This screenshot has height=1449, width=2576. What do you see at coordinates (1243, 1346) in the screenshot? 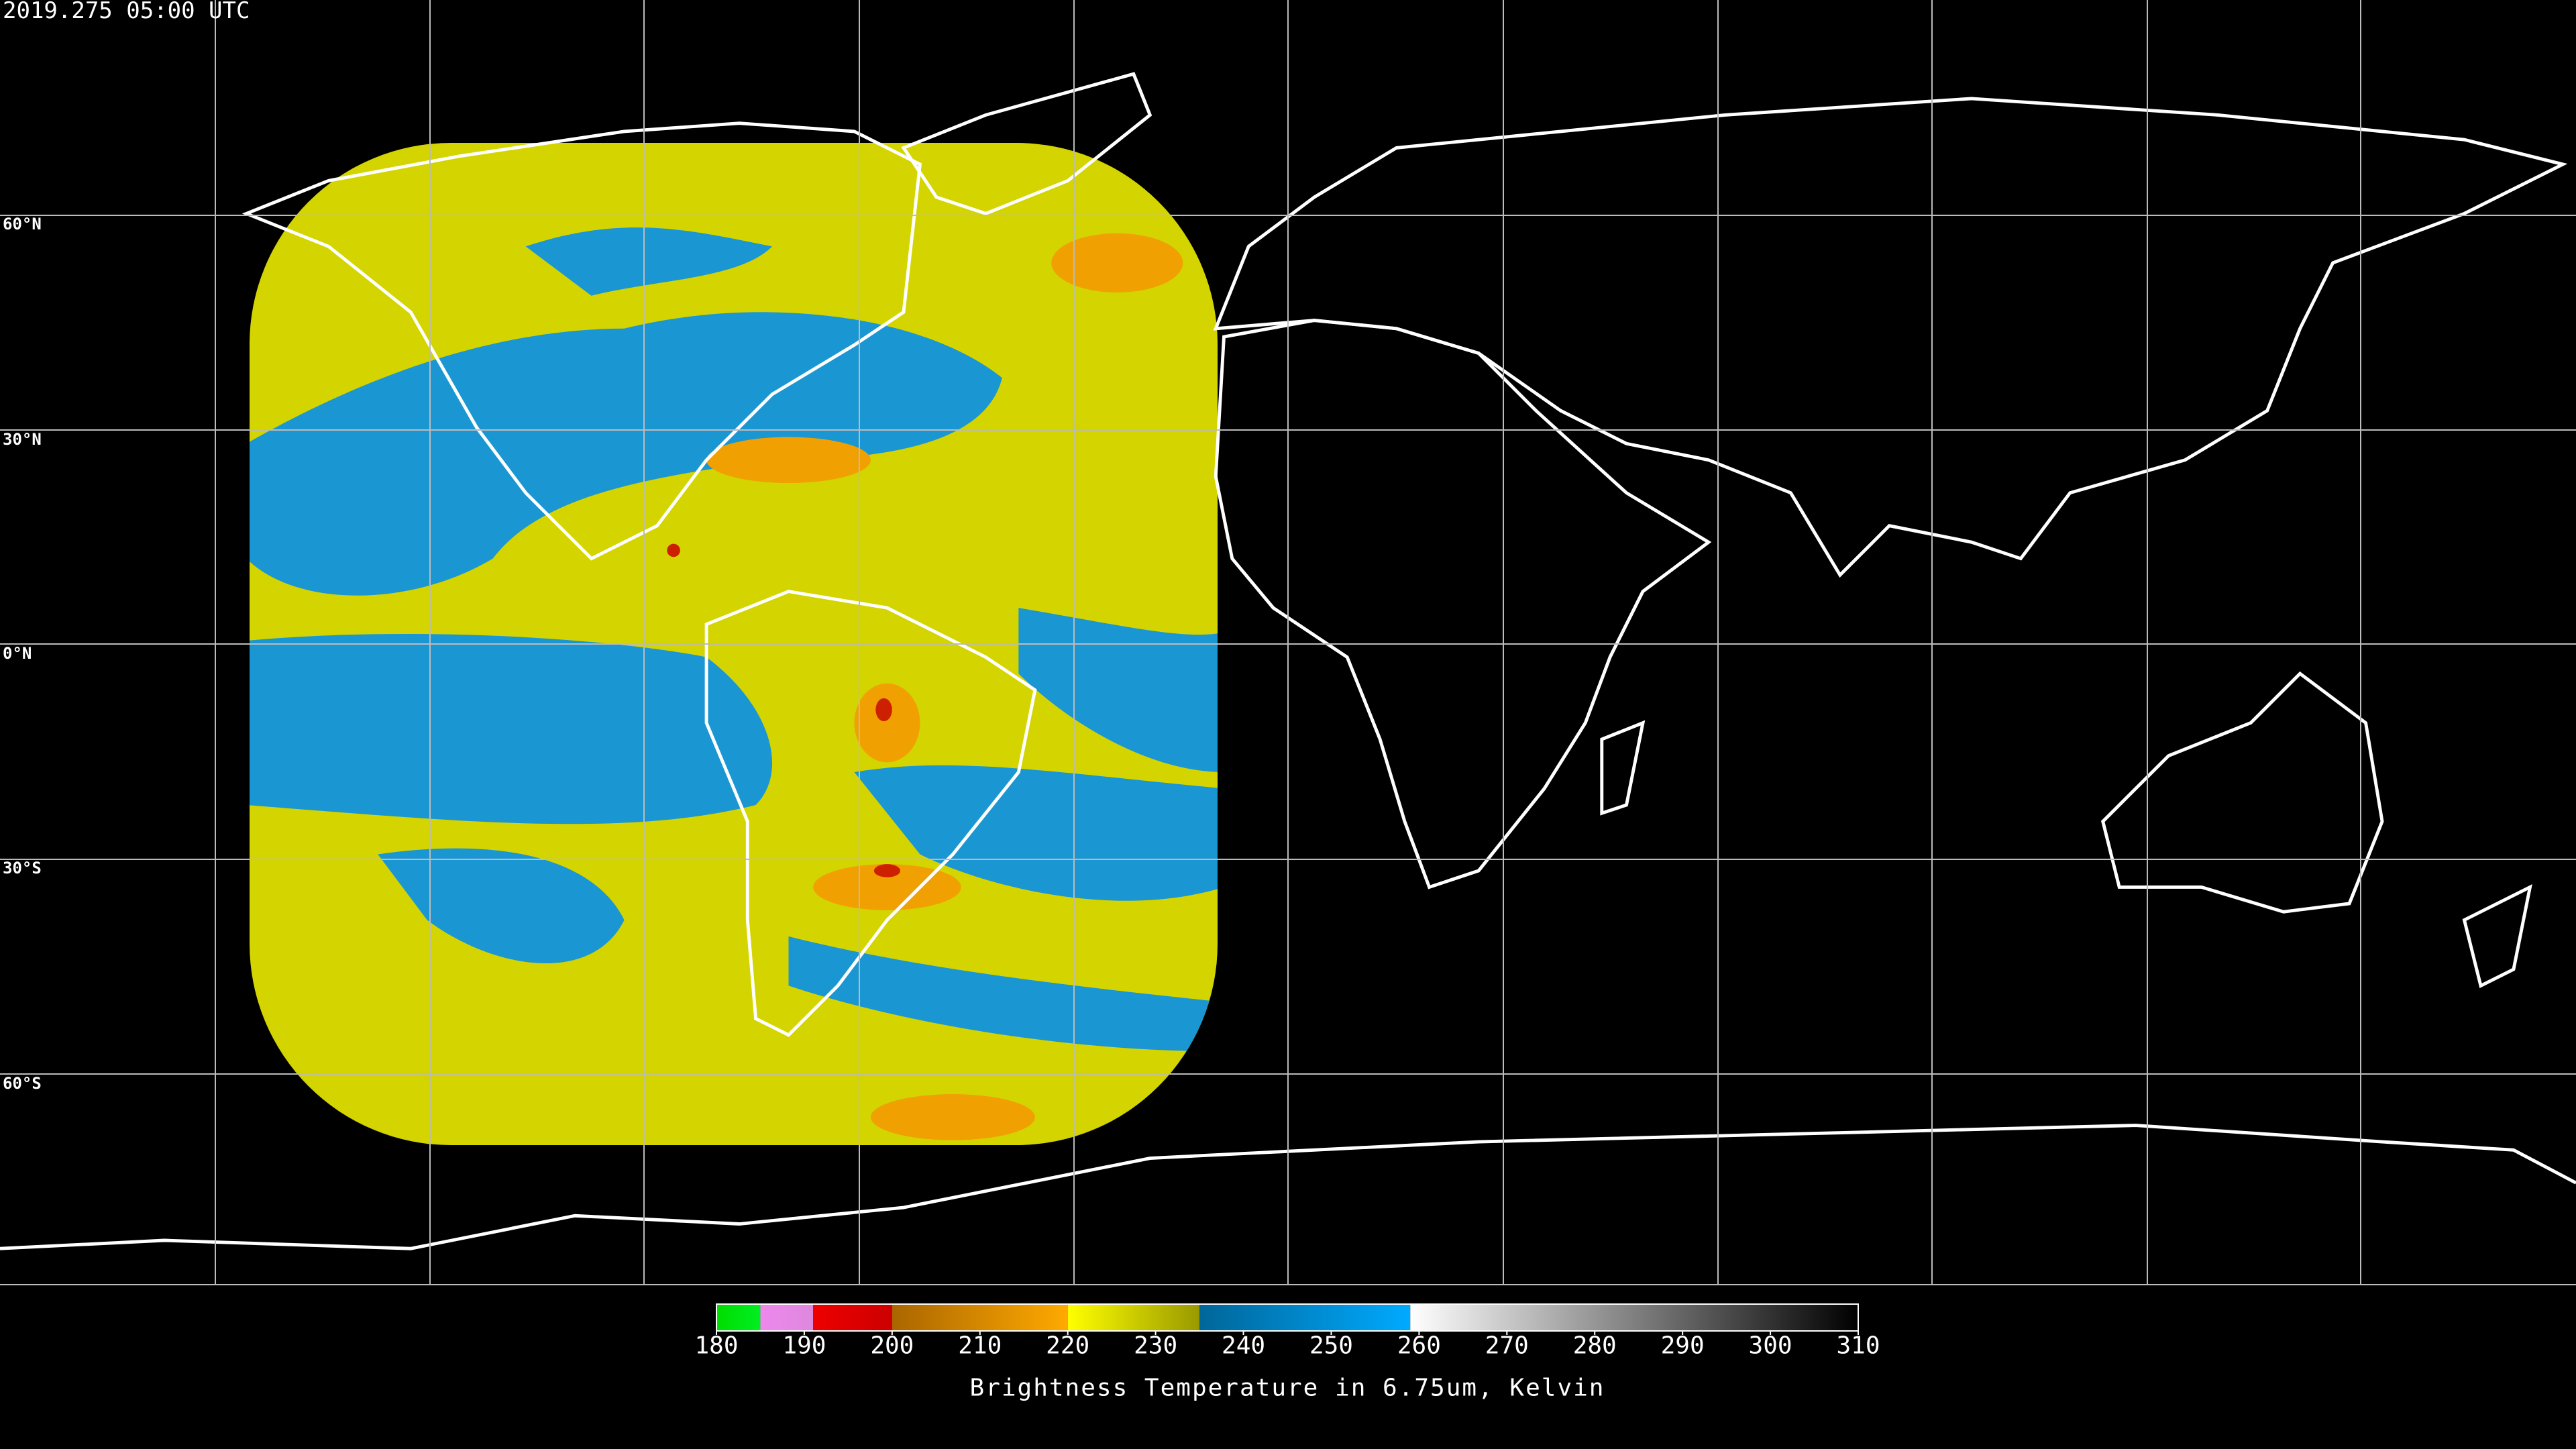
I see `colorbar-tick-label: 240` at bounding box center [1243, 1346].